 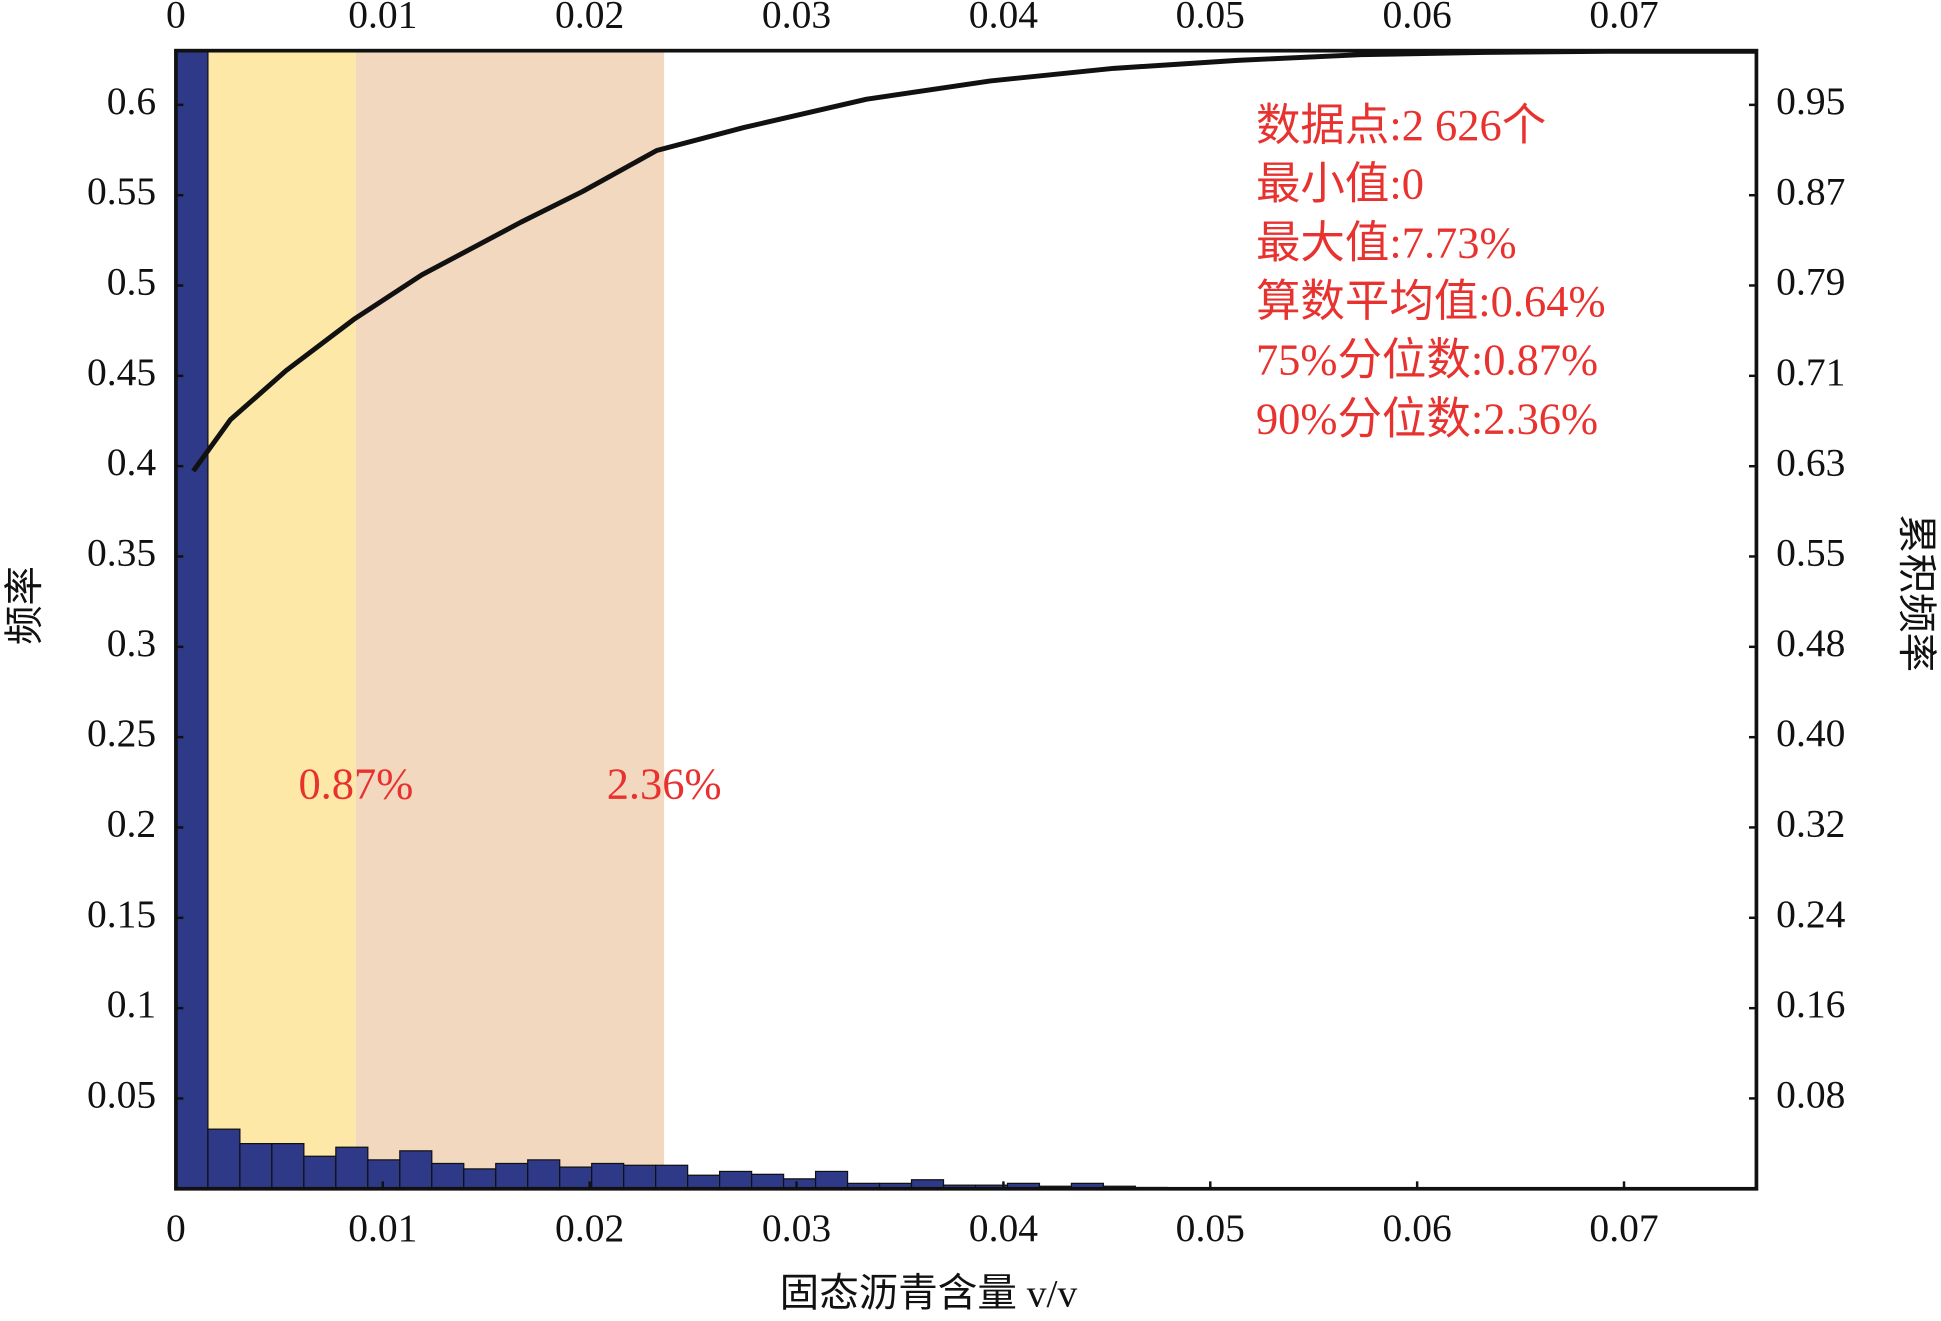 What do you see at coordinates (1810, 643) in the screenshot?
I see `y2-tick-label: 0.48` at bounding box center [1810, 643].